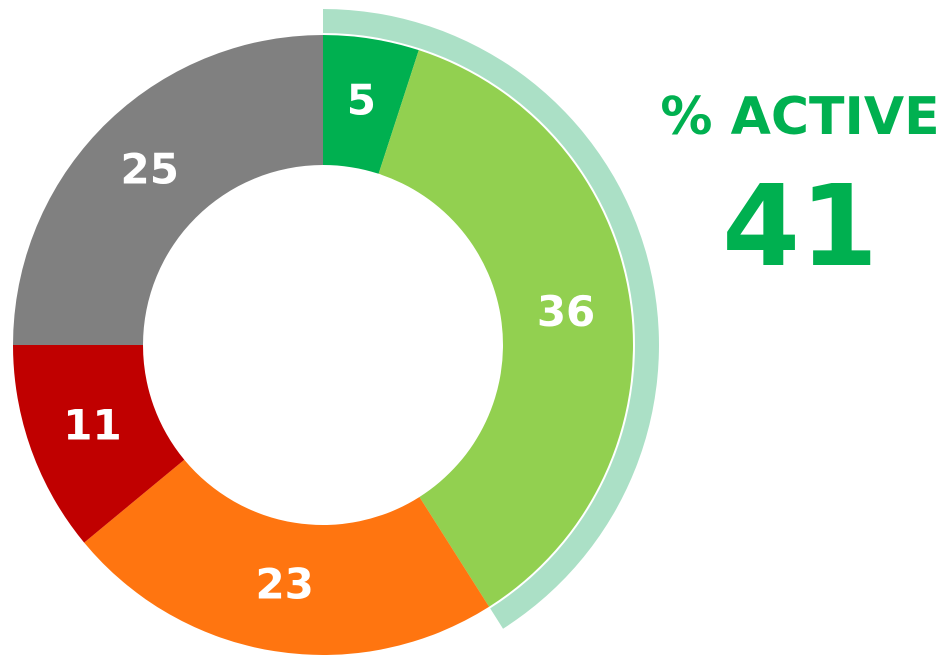 The image size is (938, 656). What do you see at coordinates (361, 100) in the screenshot?
I see `data-label: 5` at bounding box center [361, 100].